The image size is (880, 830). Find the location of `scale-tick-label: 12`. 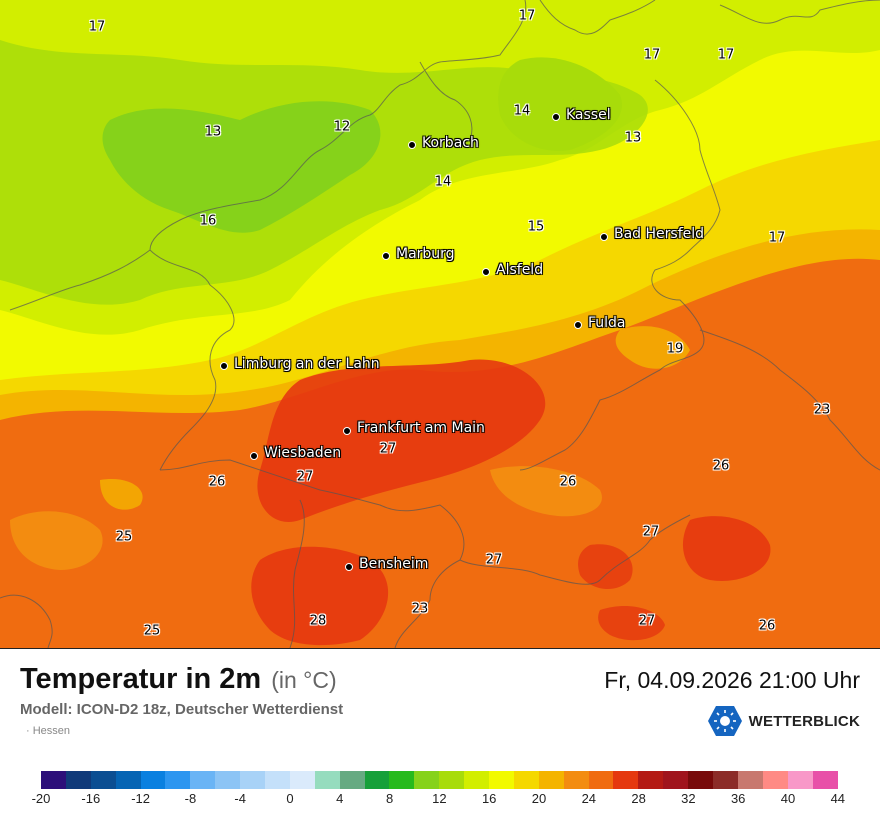

scale-tick-label: 12 is located at coordinates (439, 798).